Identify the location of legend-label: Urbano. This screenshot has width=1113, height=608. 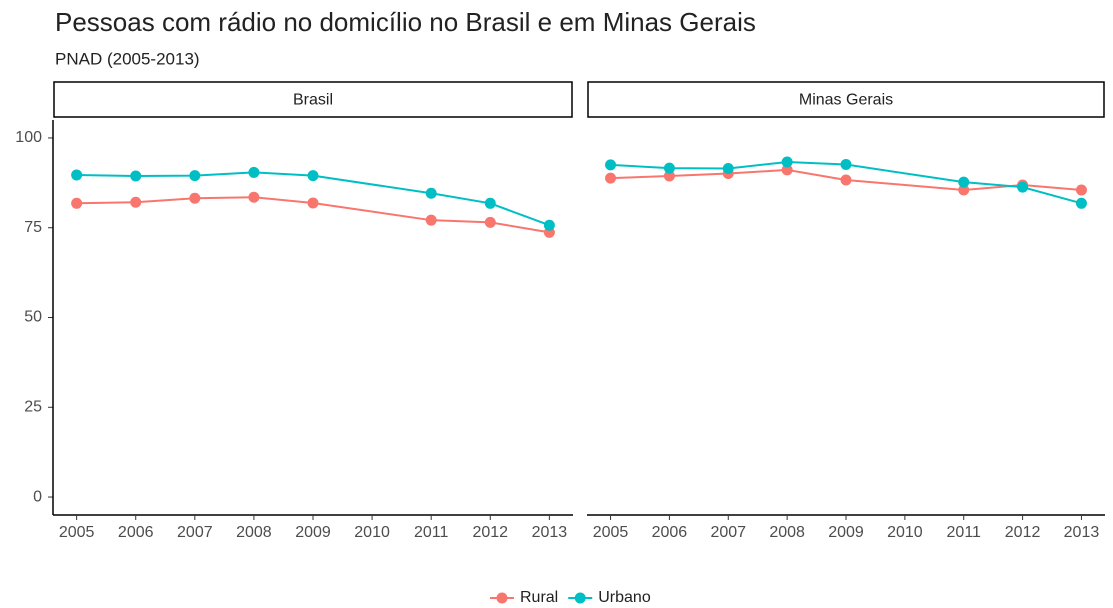
(624, 597).